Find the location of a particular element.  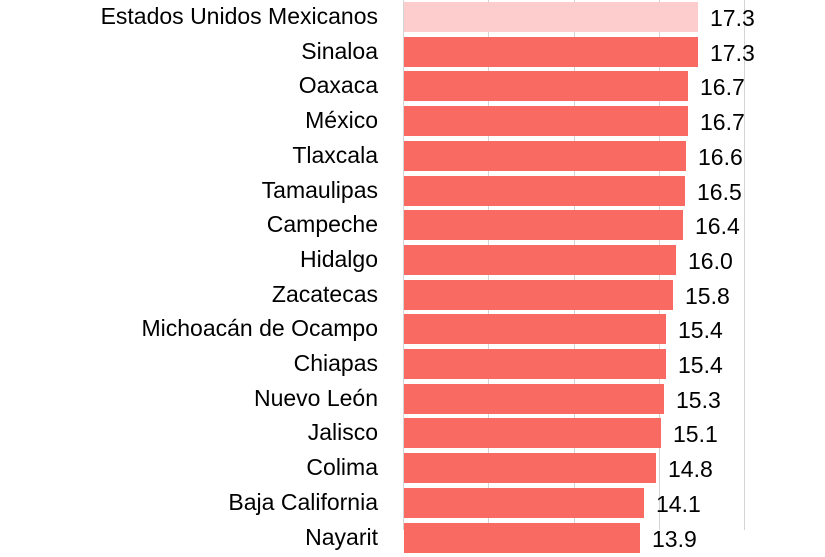

value-label: 15.3 is located at coordinates (698, 399).